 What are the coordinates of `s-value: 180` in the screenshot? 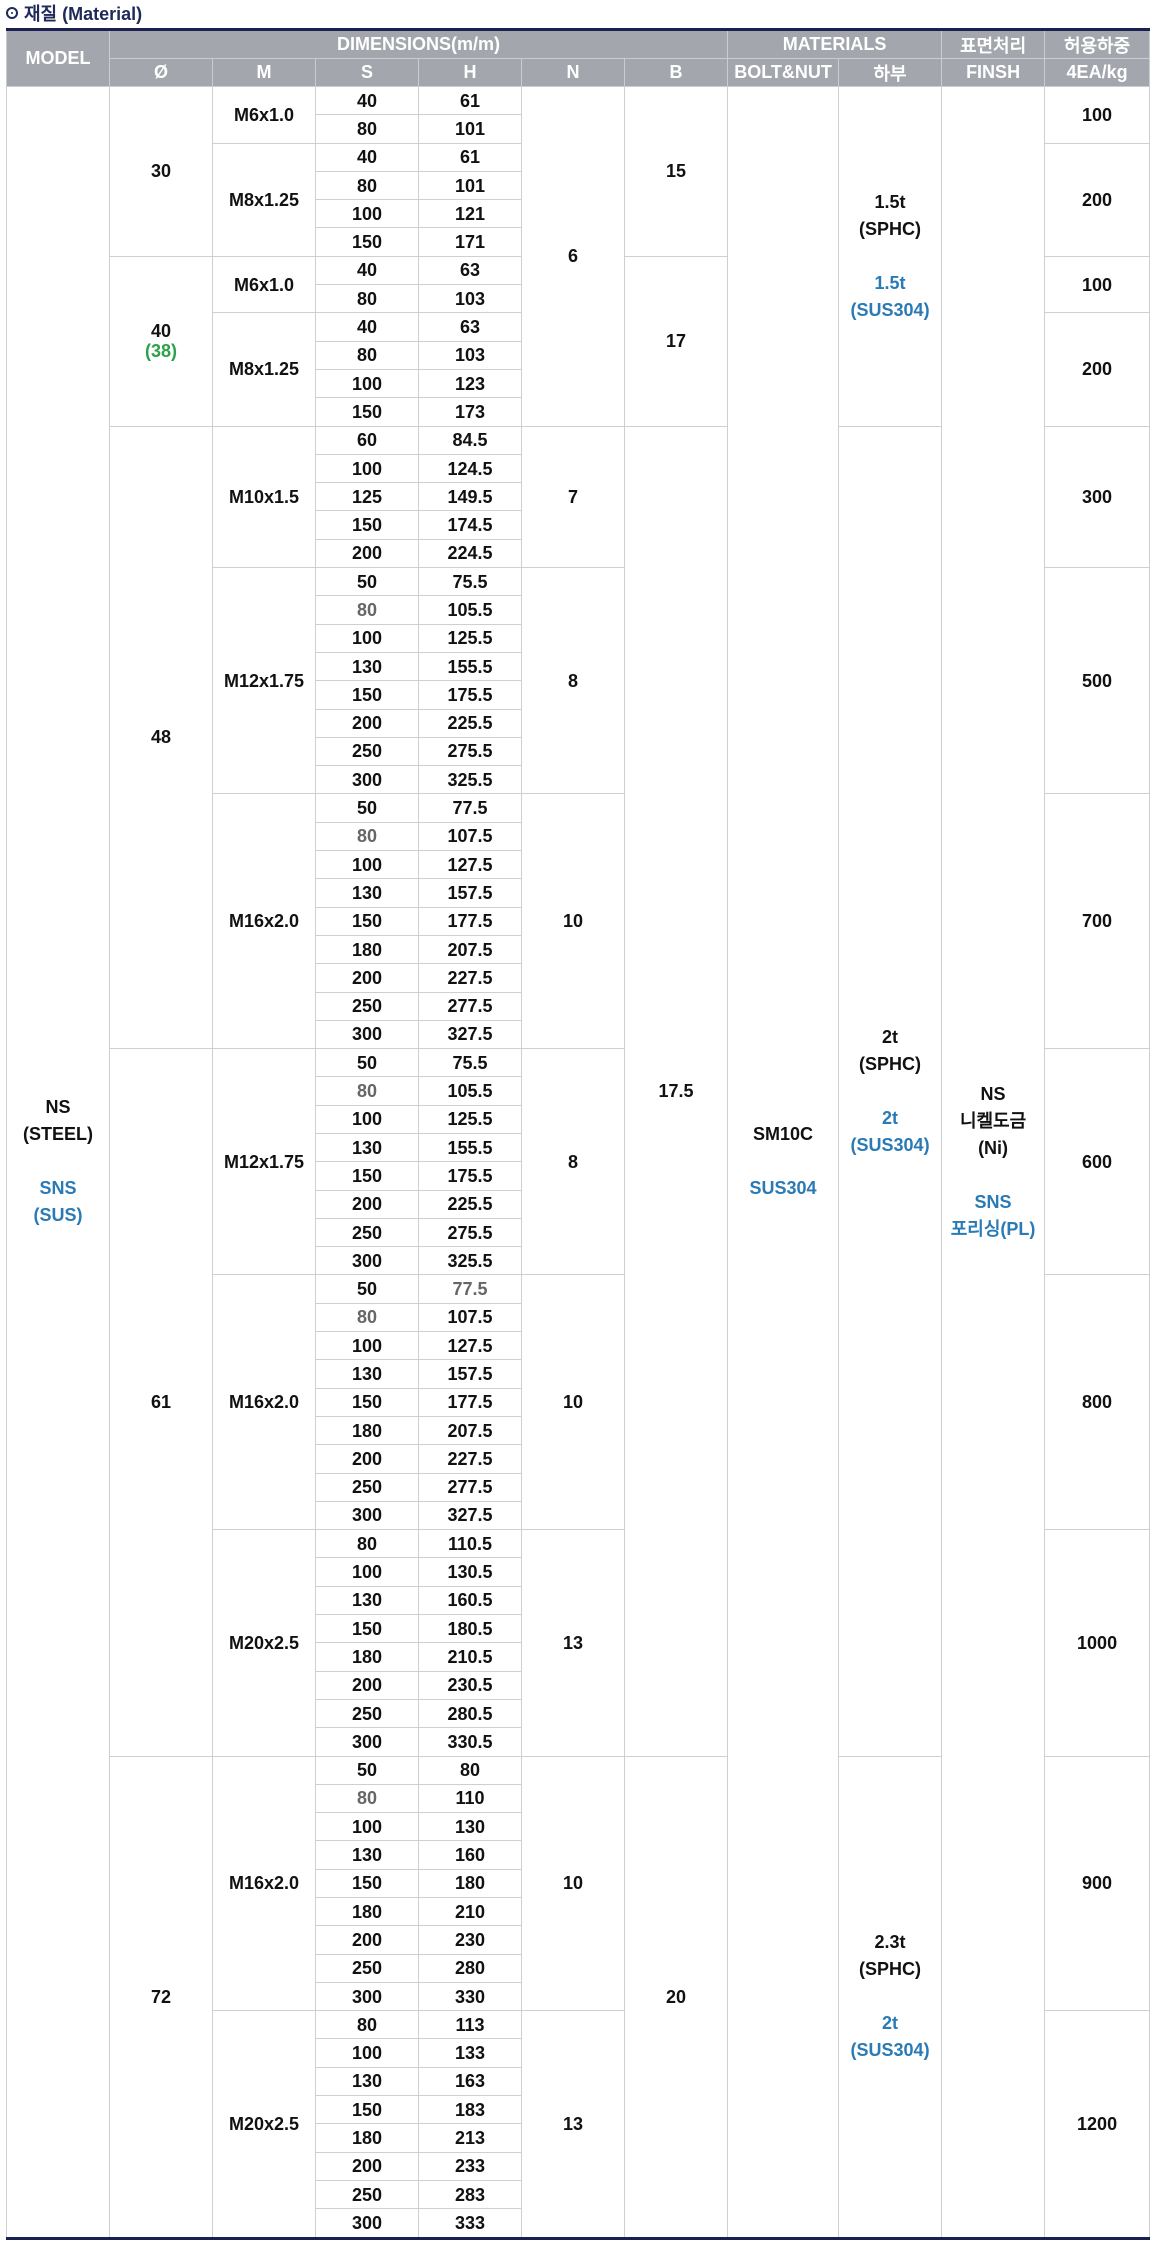 It's located at (367, 949).